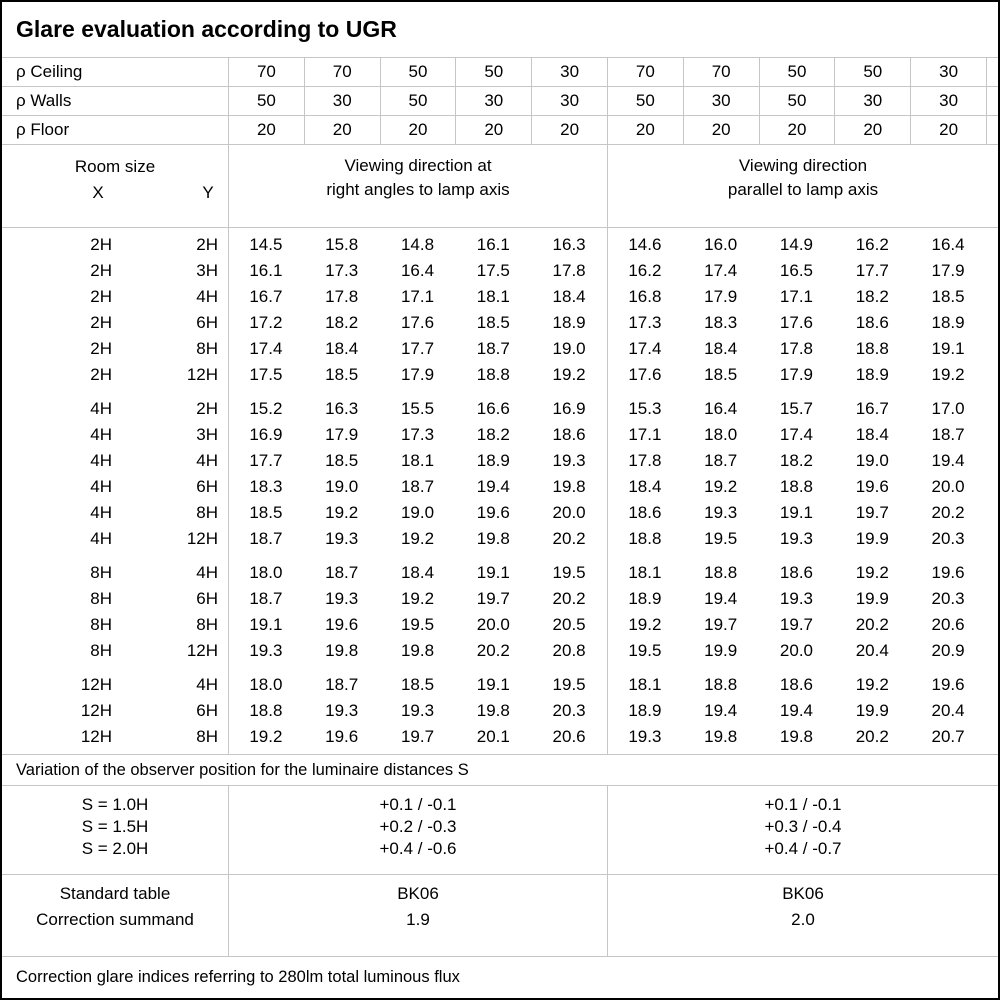 The width and height of the screenshot is (1000, 1000). Describe the element at coordinates (796, 486) in the screenshot. I see `ugr-value: 18.8` at that location.